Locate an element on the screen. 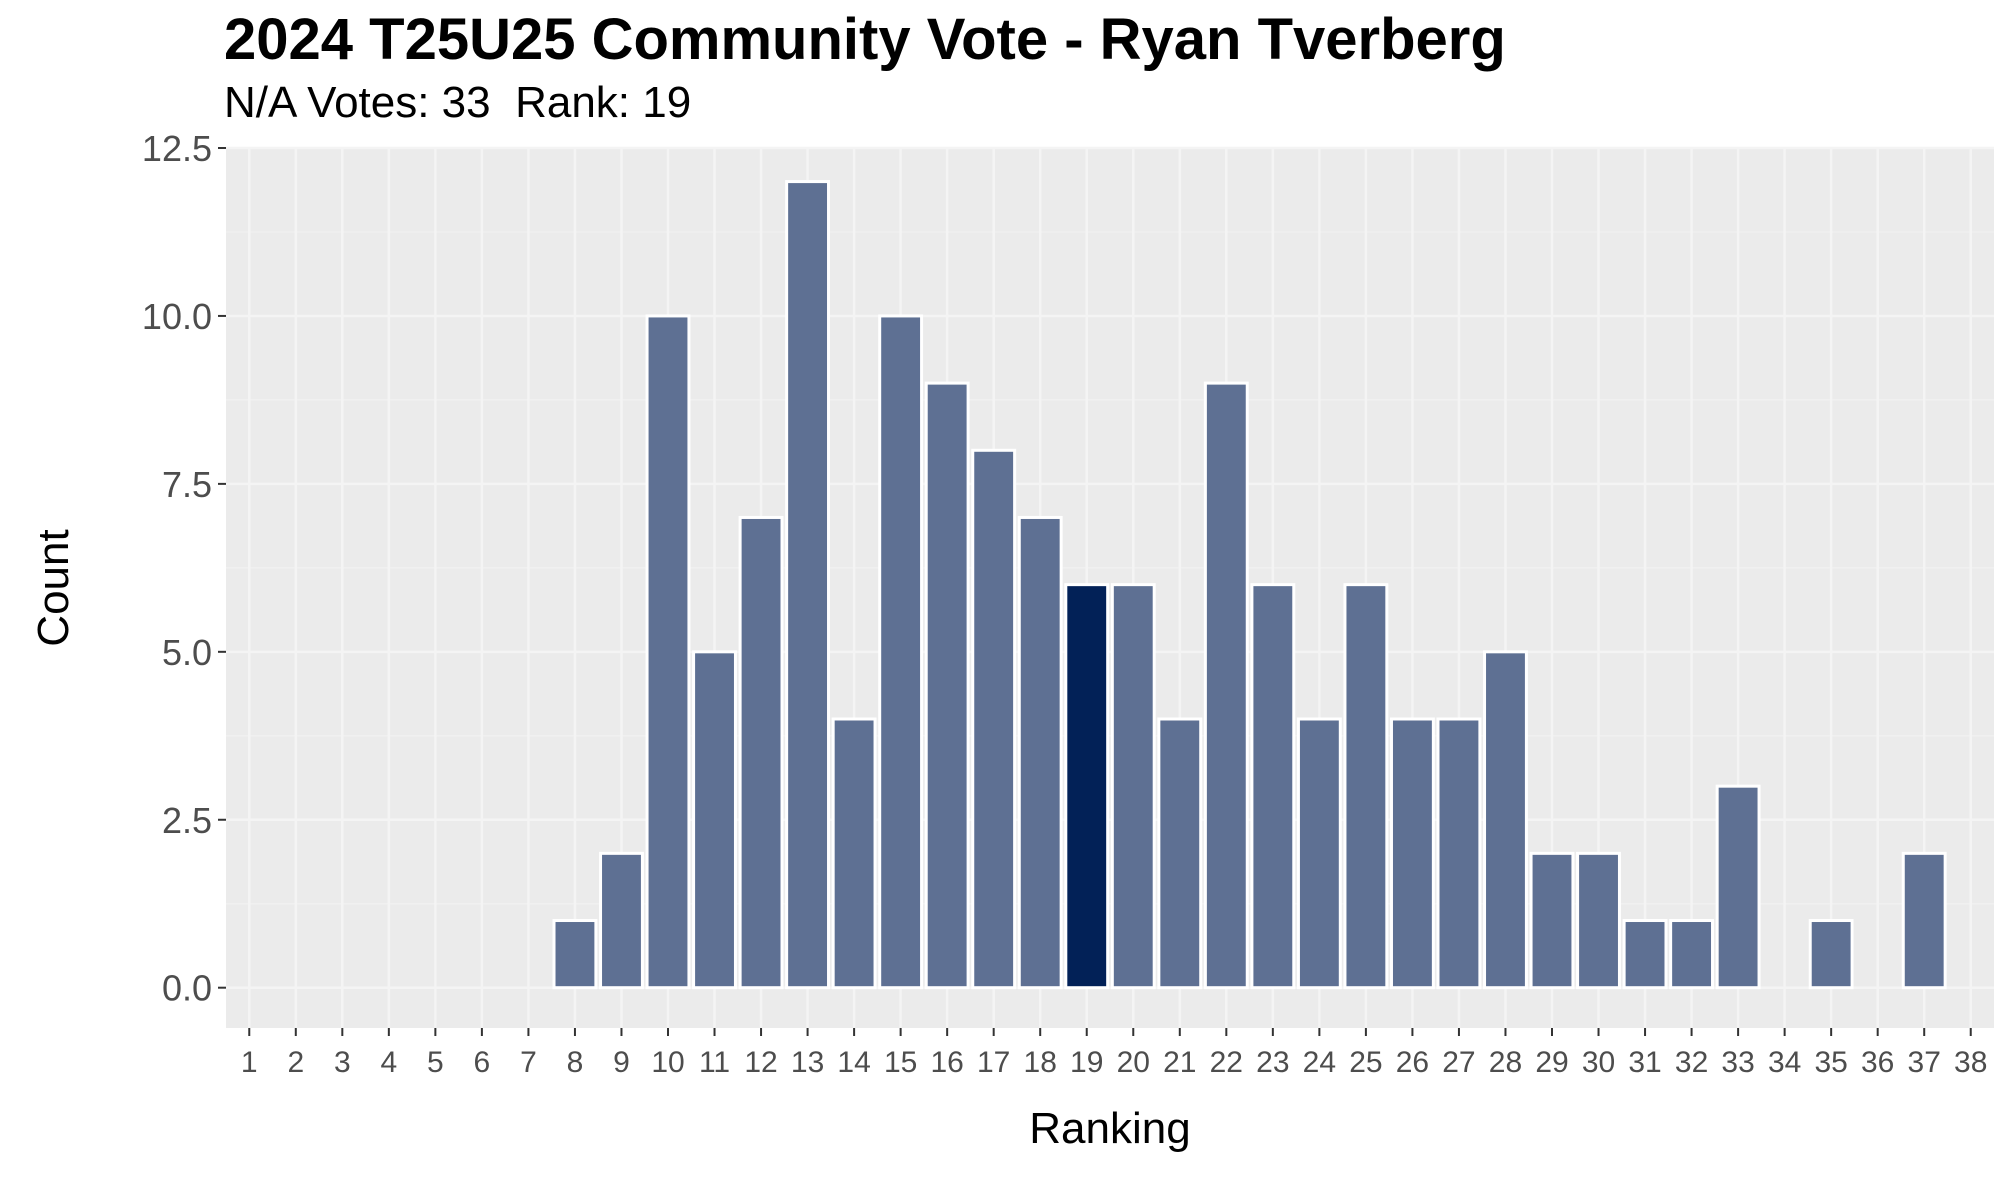  x-tick-label: 30 is located at coordinates (1598, 1062).